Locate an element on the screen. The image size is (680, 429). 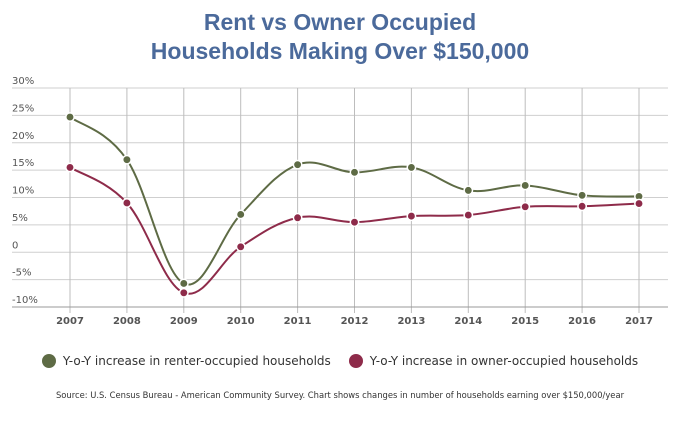
y-tick-label: 10% is located at coordinates (23, 191).